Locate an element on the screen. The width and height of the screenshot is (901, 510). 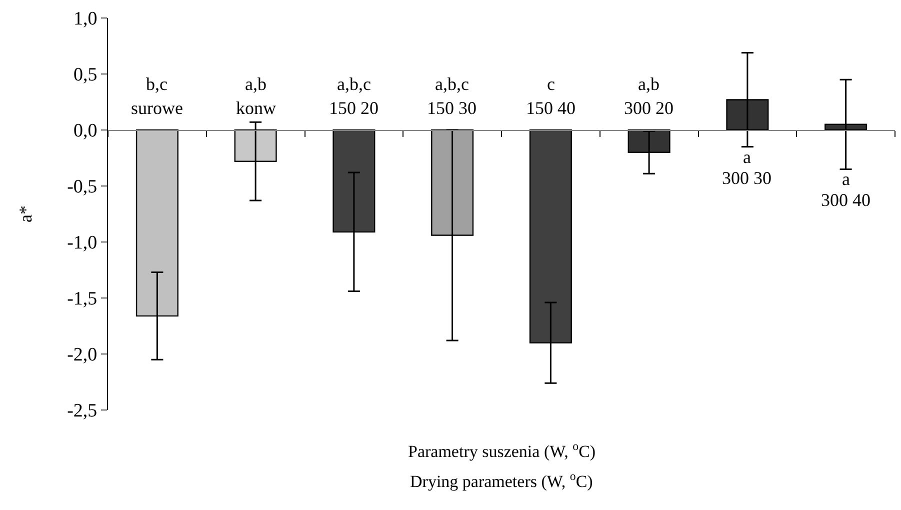
y-tick-label: -2,0 is located at coordinates (82, 355).